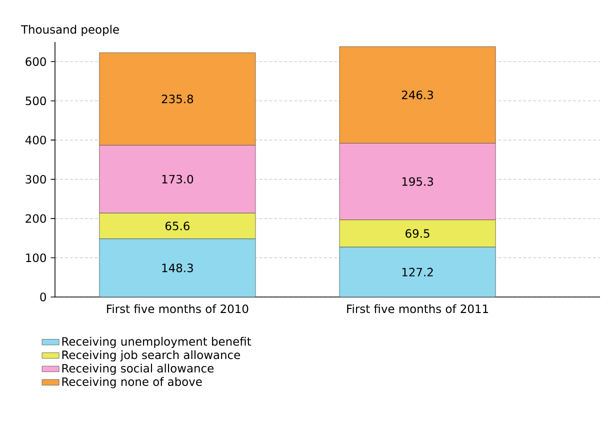 Image resolution: width=611 pixels, height=435 pixels. Describe the element at coordinates (138, 369) in the screenshot. I see `legend-label: Receiving social allowance` at that location.